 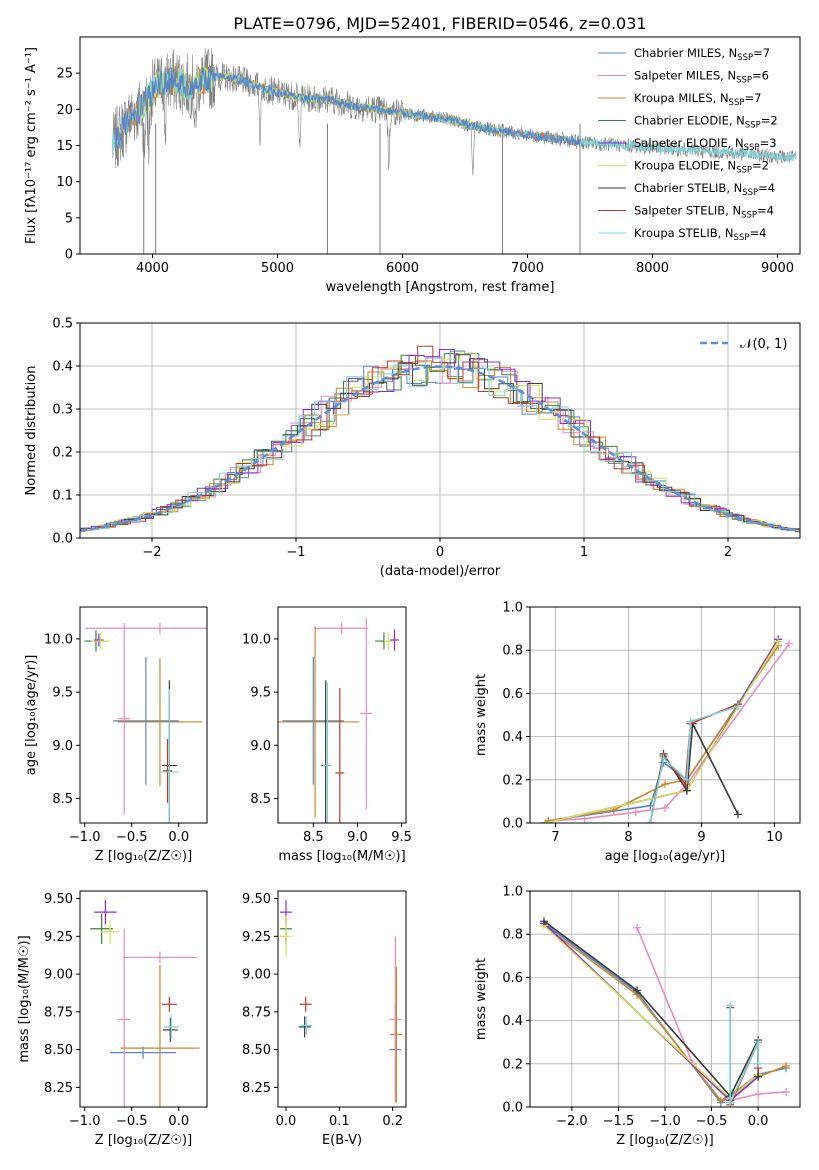 I want to click on panel-ebv-mass: 0.0 0.1 0.2 8.25 8.50 8.75 9.00 9.25 9.50 E(B-V), so click(x=324, y=1019).